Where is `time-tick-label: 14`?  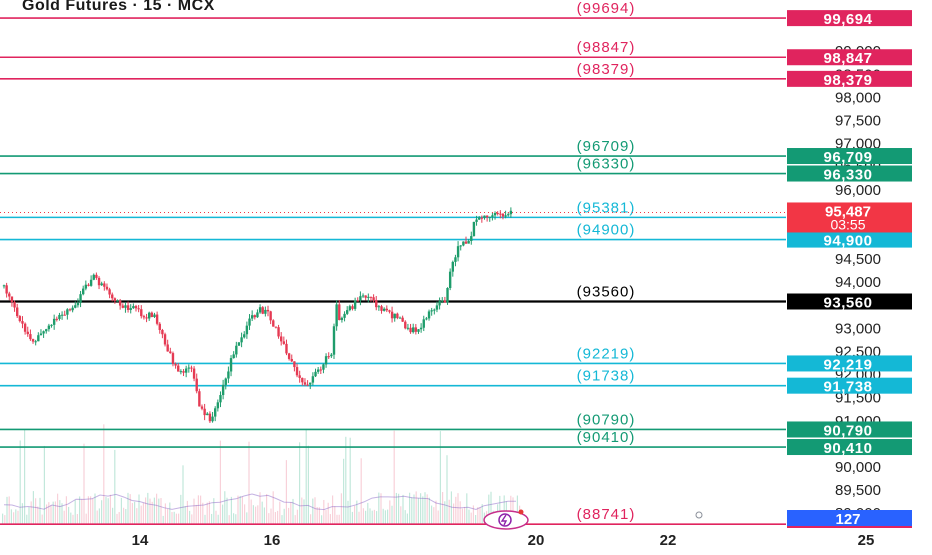
time-tick-label: 14 is located at coordinates (140, 540).